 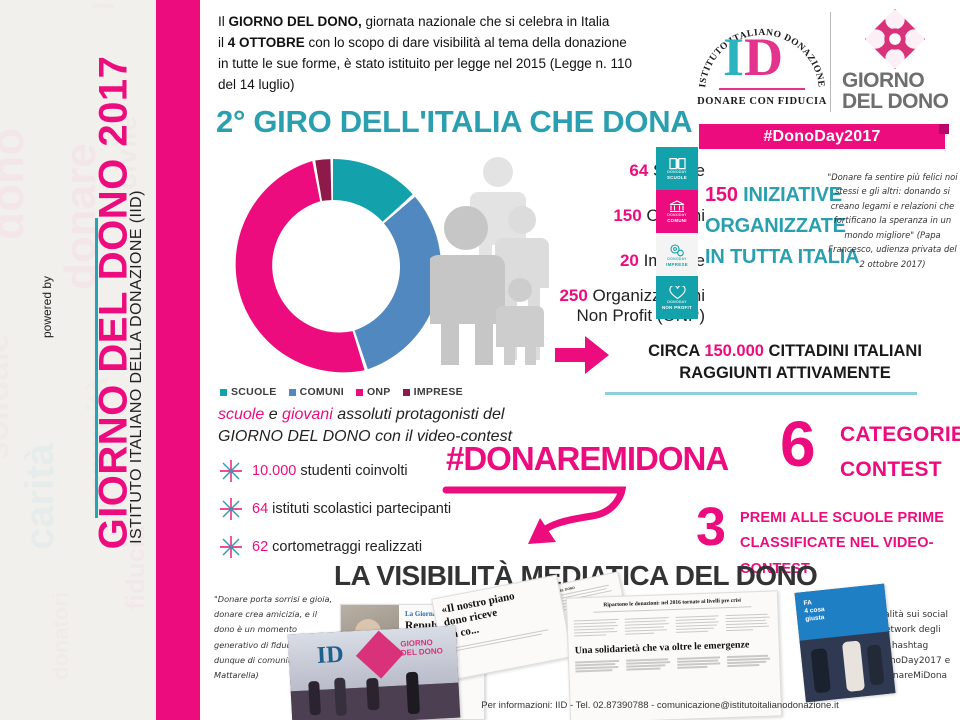 I want to click on iid-arc-text-svg: ISTITUTO ITALIANO DONAZIONE, so click(x=761, y=58).